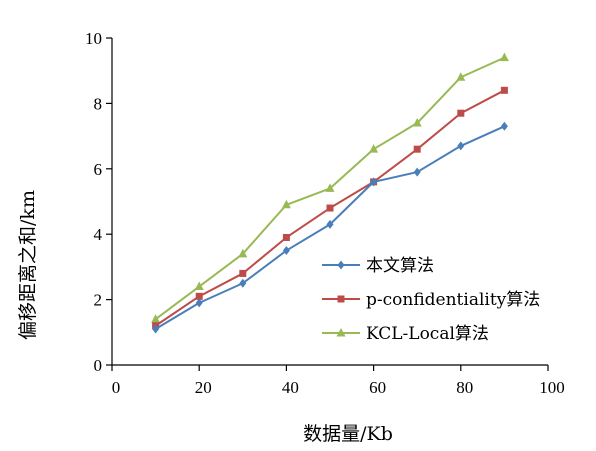  I want to click on y-tick-label: 8, so click(98, 103).